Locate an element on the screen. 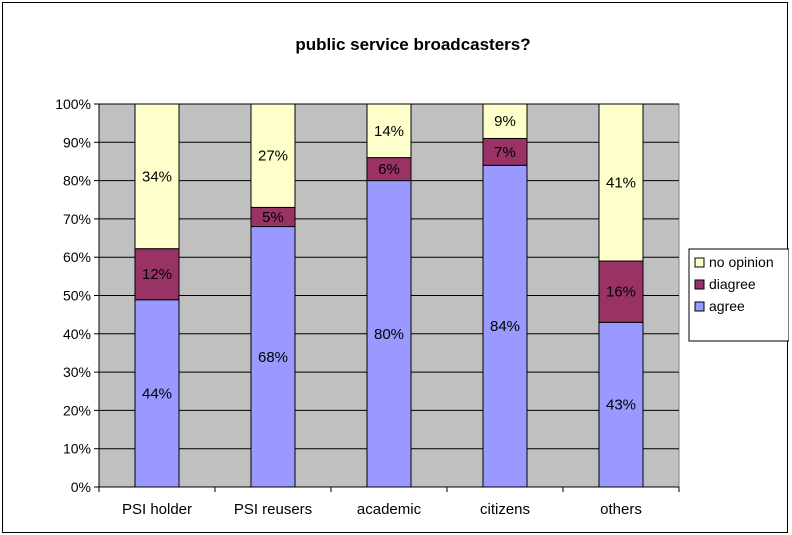 This screenshot has height=535, width=792. y-tick-label: 90% is located at coordinates (77, 142).